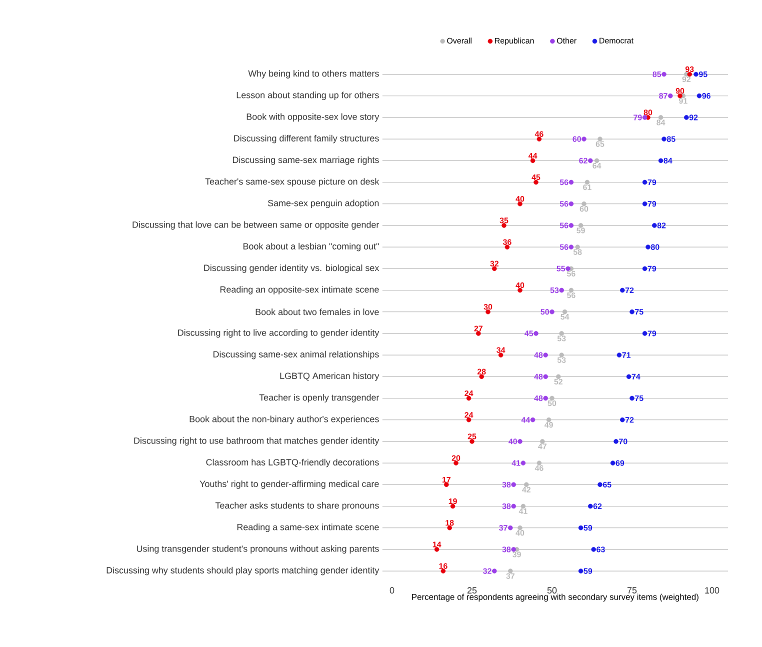 The height and width of the screenshot is (647, 762). Describe the element at coordinates (257, 549) in the screenshot. I see `y-tick-label: Using transgender student's pronouns without asking parents` at that location.